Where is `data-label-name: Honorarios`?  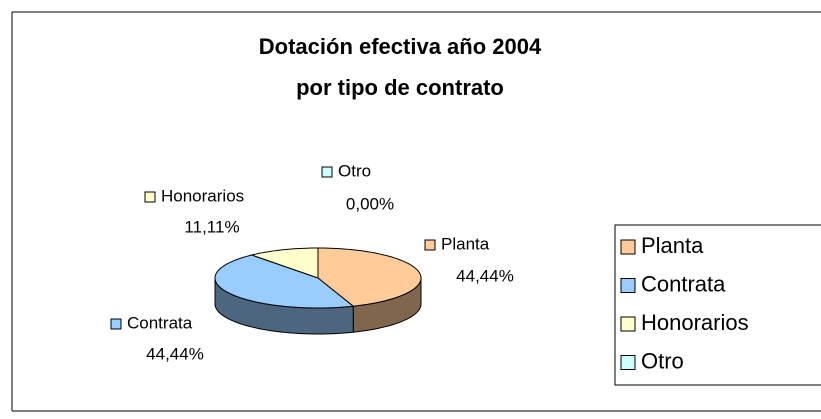
data-label-name: Honorarios is located at coordinates (202, 195).